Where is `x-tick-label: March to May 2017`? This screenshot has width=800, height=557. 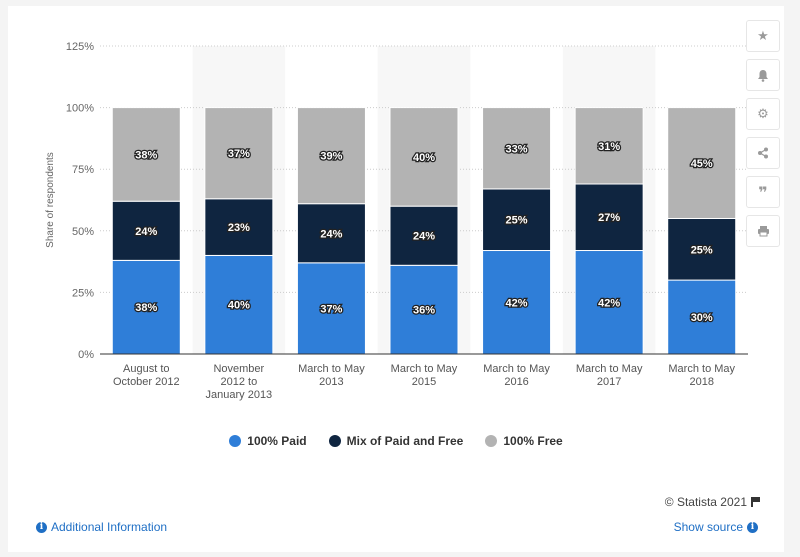 x-tick-label: March to May 2017 is located at coordinates (609, 375).